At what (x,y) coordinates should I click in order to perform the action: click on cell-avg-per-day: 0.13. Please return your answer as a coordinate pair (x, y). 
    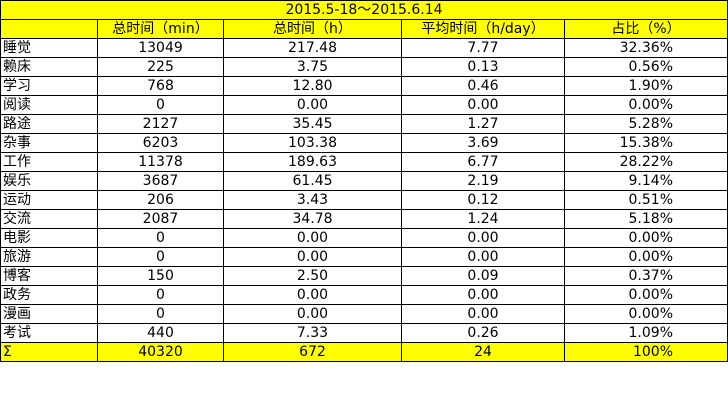
    Looking at the image, I should click on (483, 67).